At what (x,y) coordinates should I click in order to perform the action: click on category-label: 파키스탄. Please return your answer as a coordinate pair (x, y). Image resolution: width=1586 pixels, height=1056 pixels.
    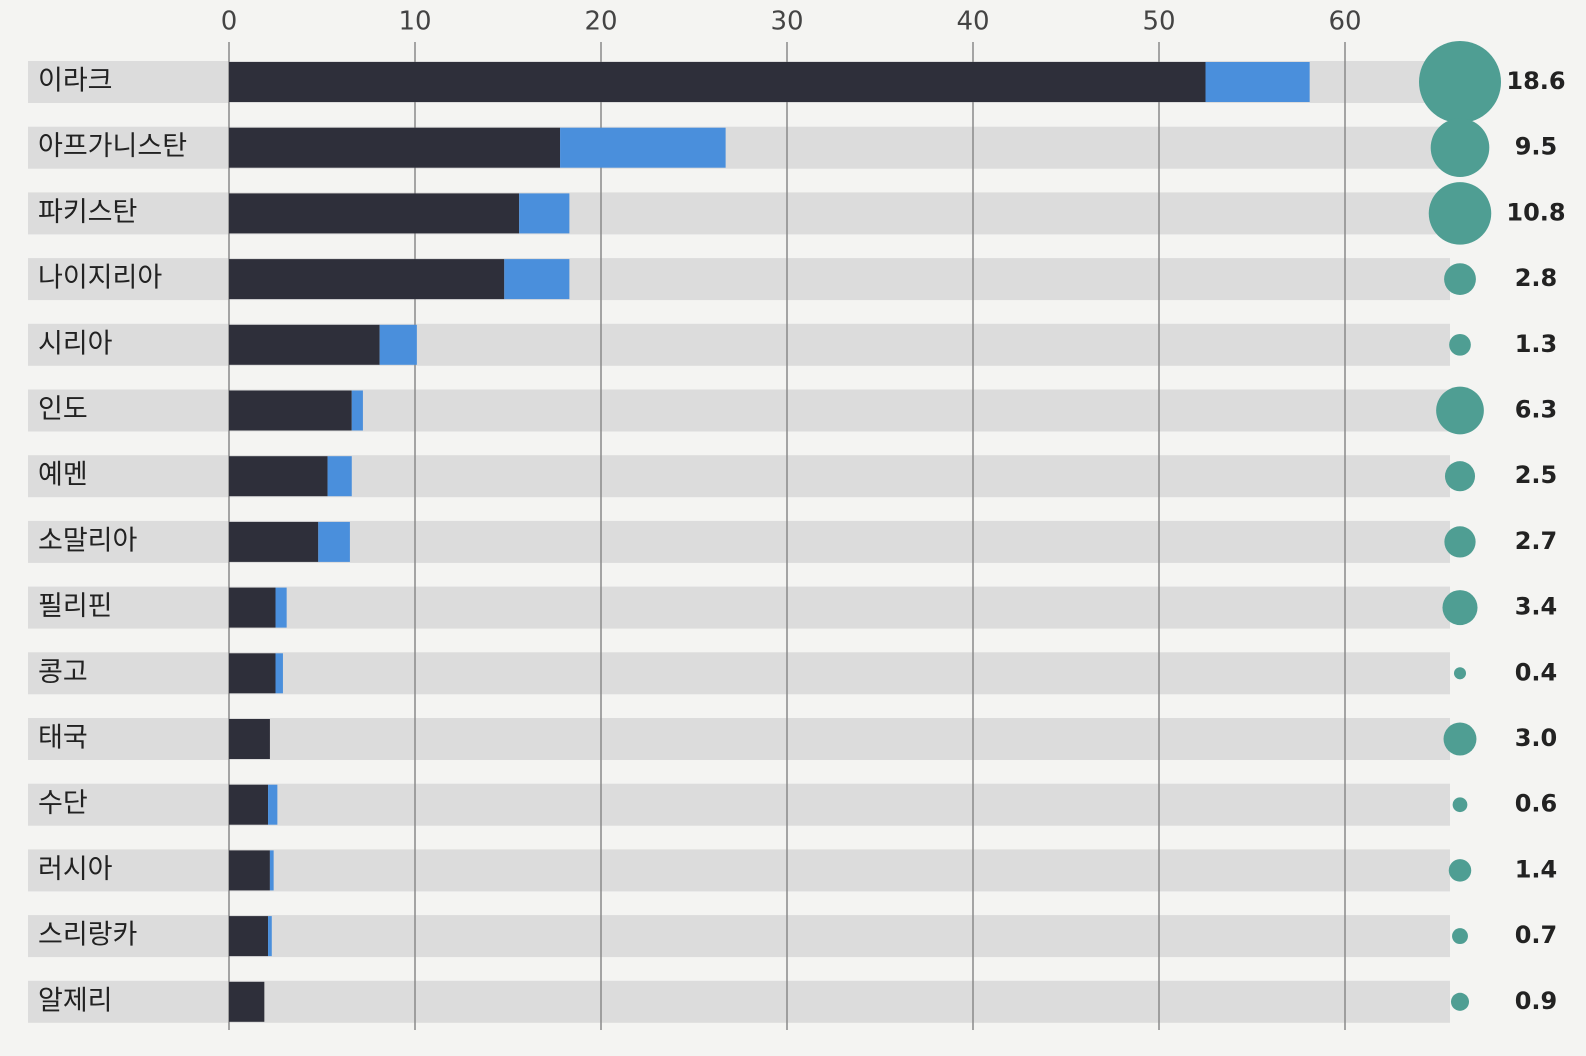
    Looking at the image, I should click on (87, 212).